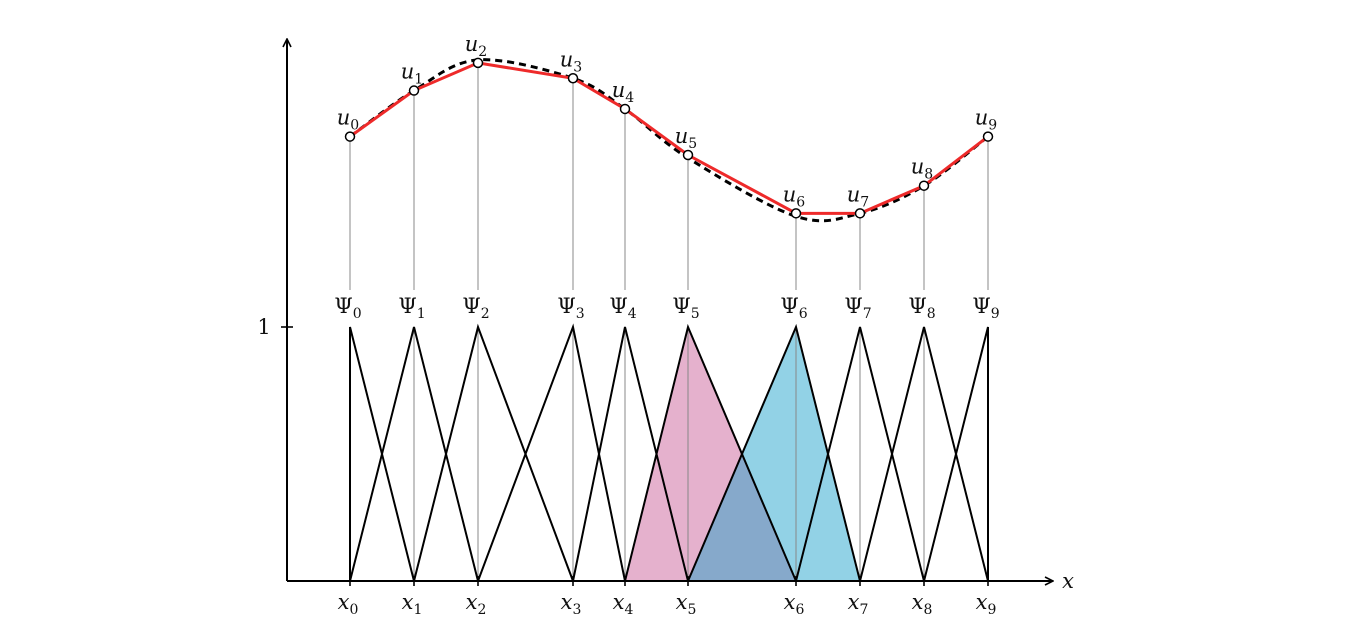 The width and height of the screenshot is (1358, 642). I want to click on node-markers, so click(669, 138).